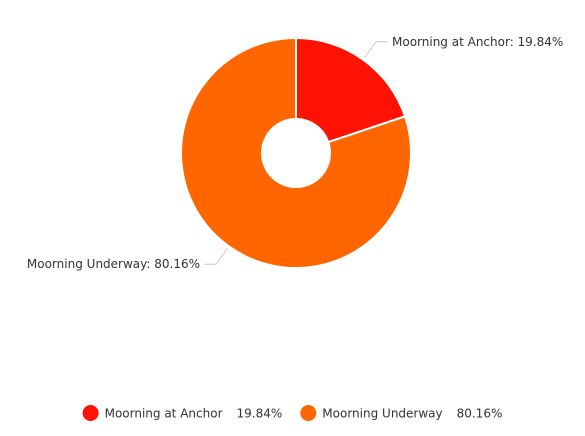  I want to click on legend-value: 19.84%, so click(260, 414).